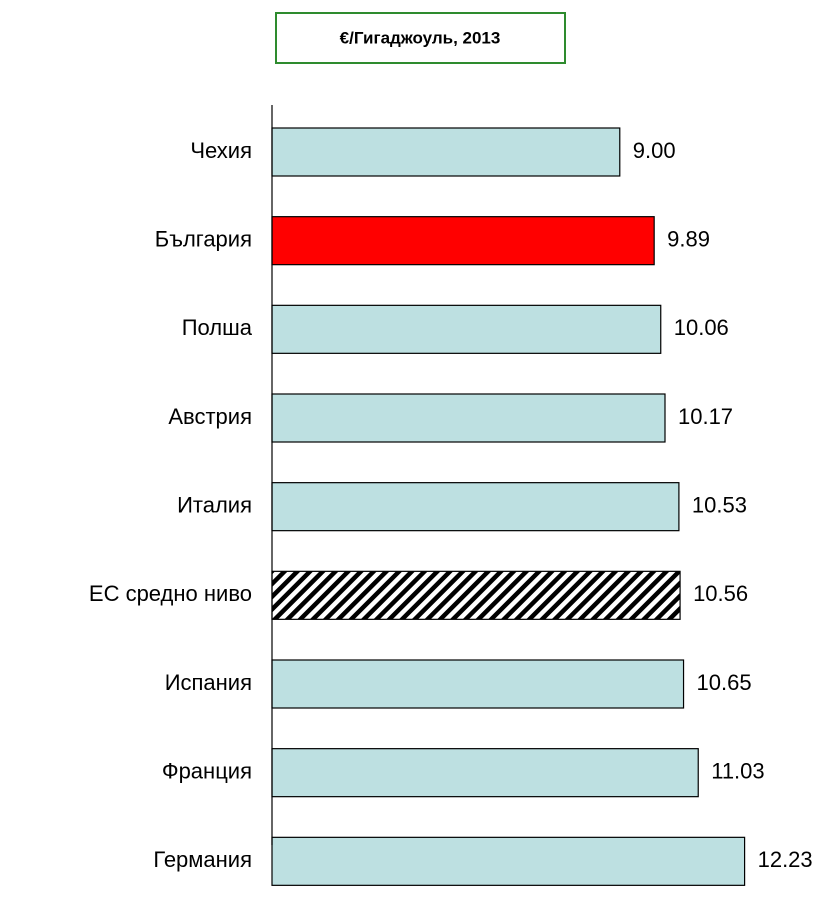  Describe the element at coordinates (701, 327) in the screenshot. I see `value-label: 10.06` at that location.